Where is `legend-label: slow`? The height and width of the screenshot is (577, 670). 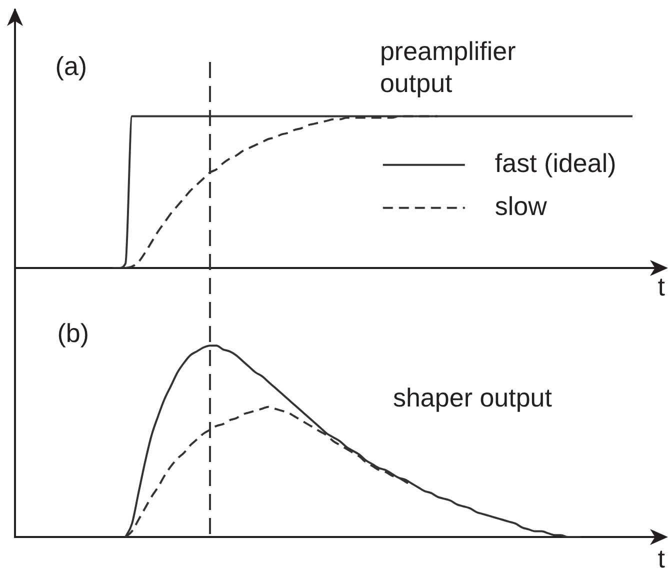
legend-label: slow is located at coordinates (521, 206).